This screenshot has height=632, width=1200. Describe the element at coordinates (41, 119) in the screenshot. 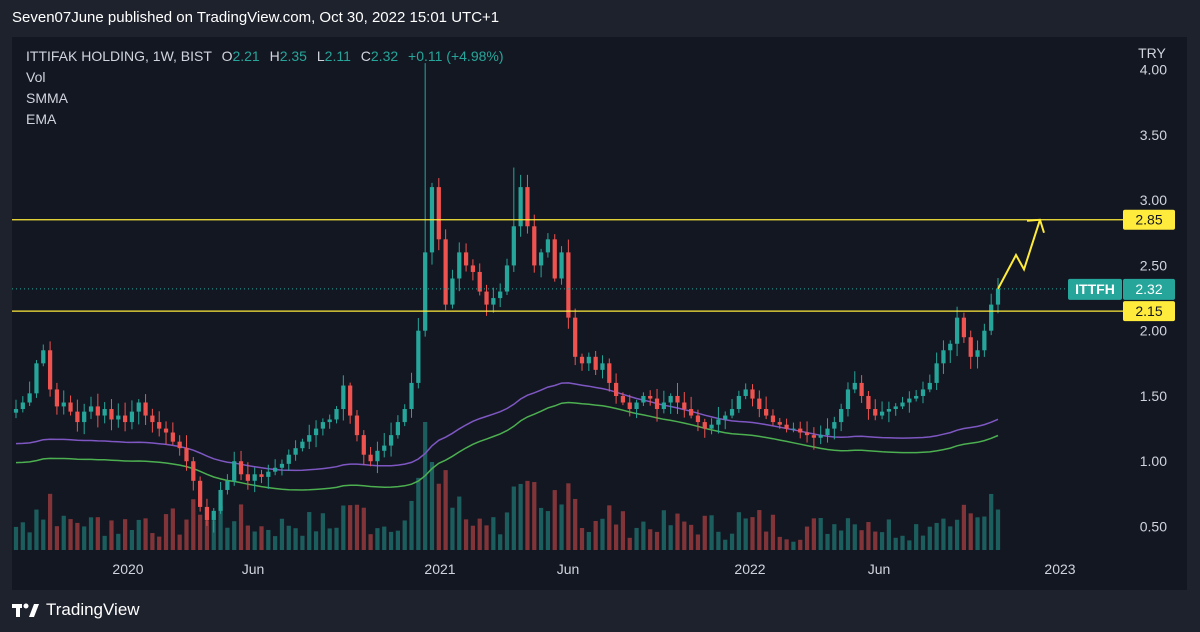

I see `indicator-ema: EMA` at that location.